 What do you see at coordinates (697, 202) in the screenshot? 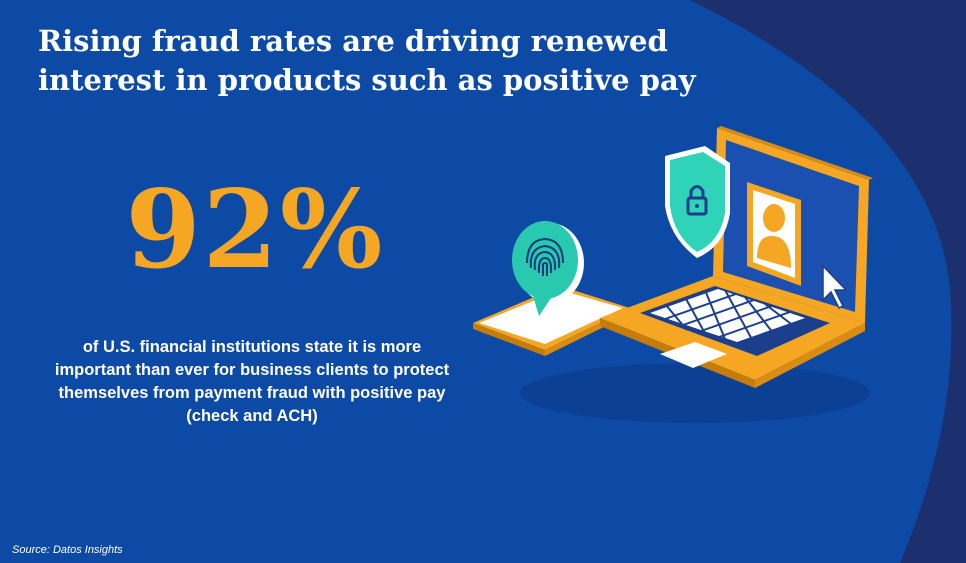
I see `shield-lock-icon` at bounding box center [697, 202].